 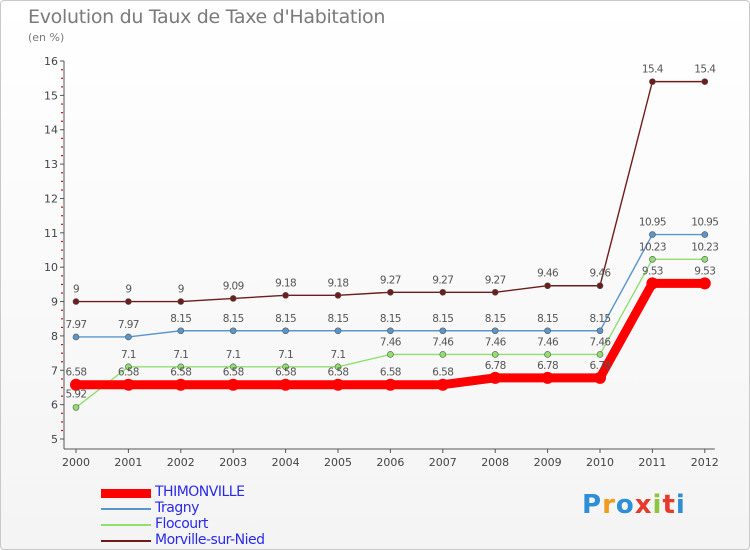 What do you see at coordinates (443, 462) in the screenshot?
I see `x-tick-label: 2007` at bounding box center [443, 462].